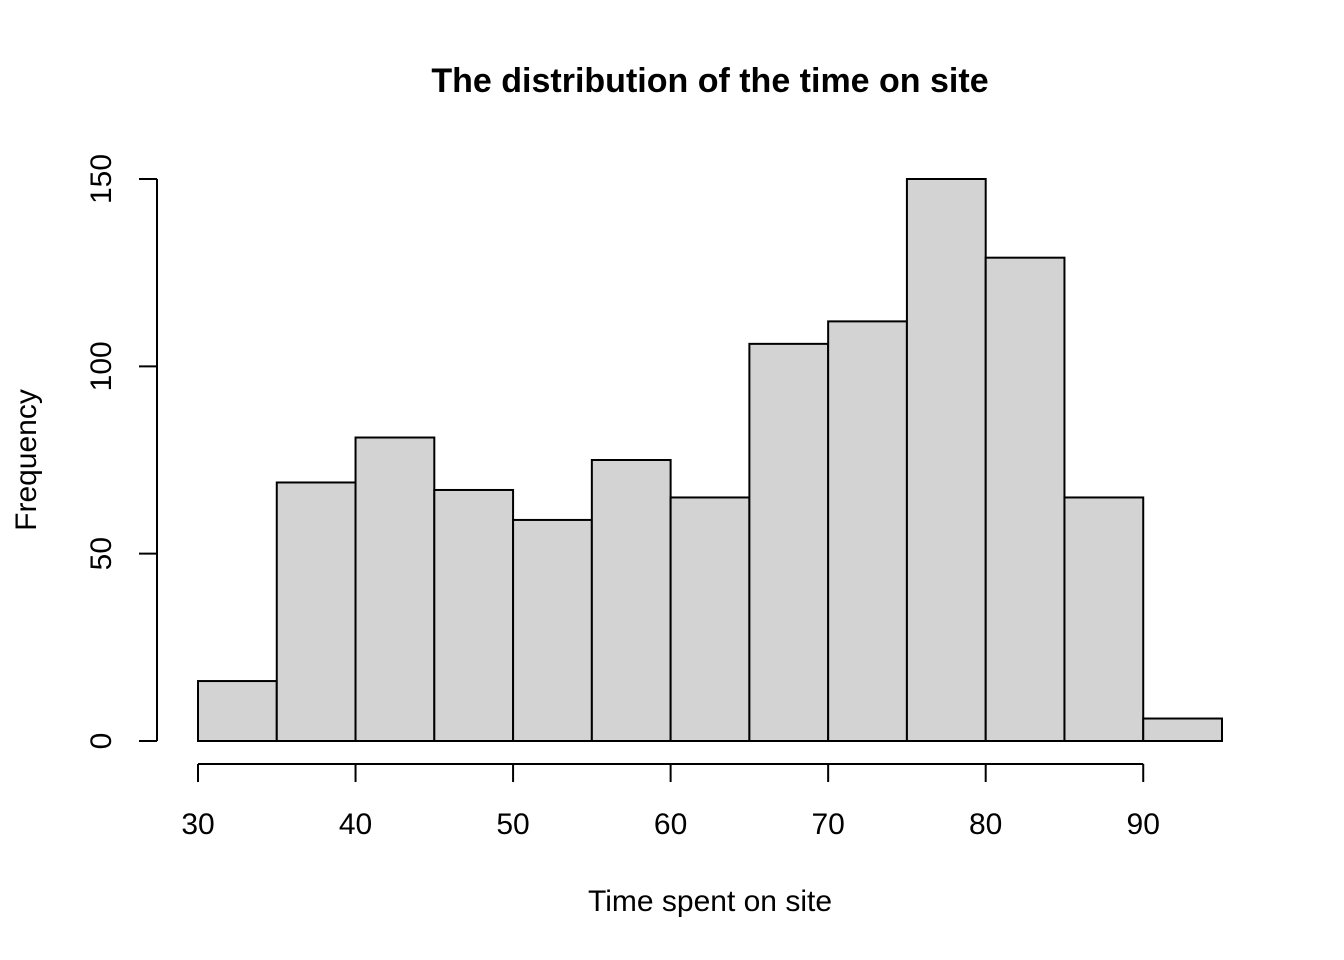  I want to click on y-axis: 0 50 100 150, so click(121, 452).